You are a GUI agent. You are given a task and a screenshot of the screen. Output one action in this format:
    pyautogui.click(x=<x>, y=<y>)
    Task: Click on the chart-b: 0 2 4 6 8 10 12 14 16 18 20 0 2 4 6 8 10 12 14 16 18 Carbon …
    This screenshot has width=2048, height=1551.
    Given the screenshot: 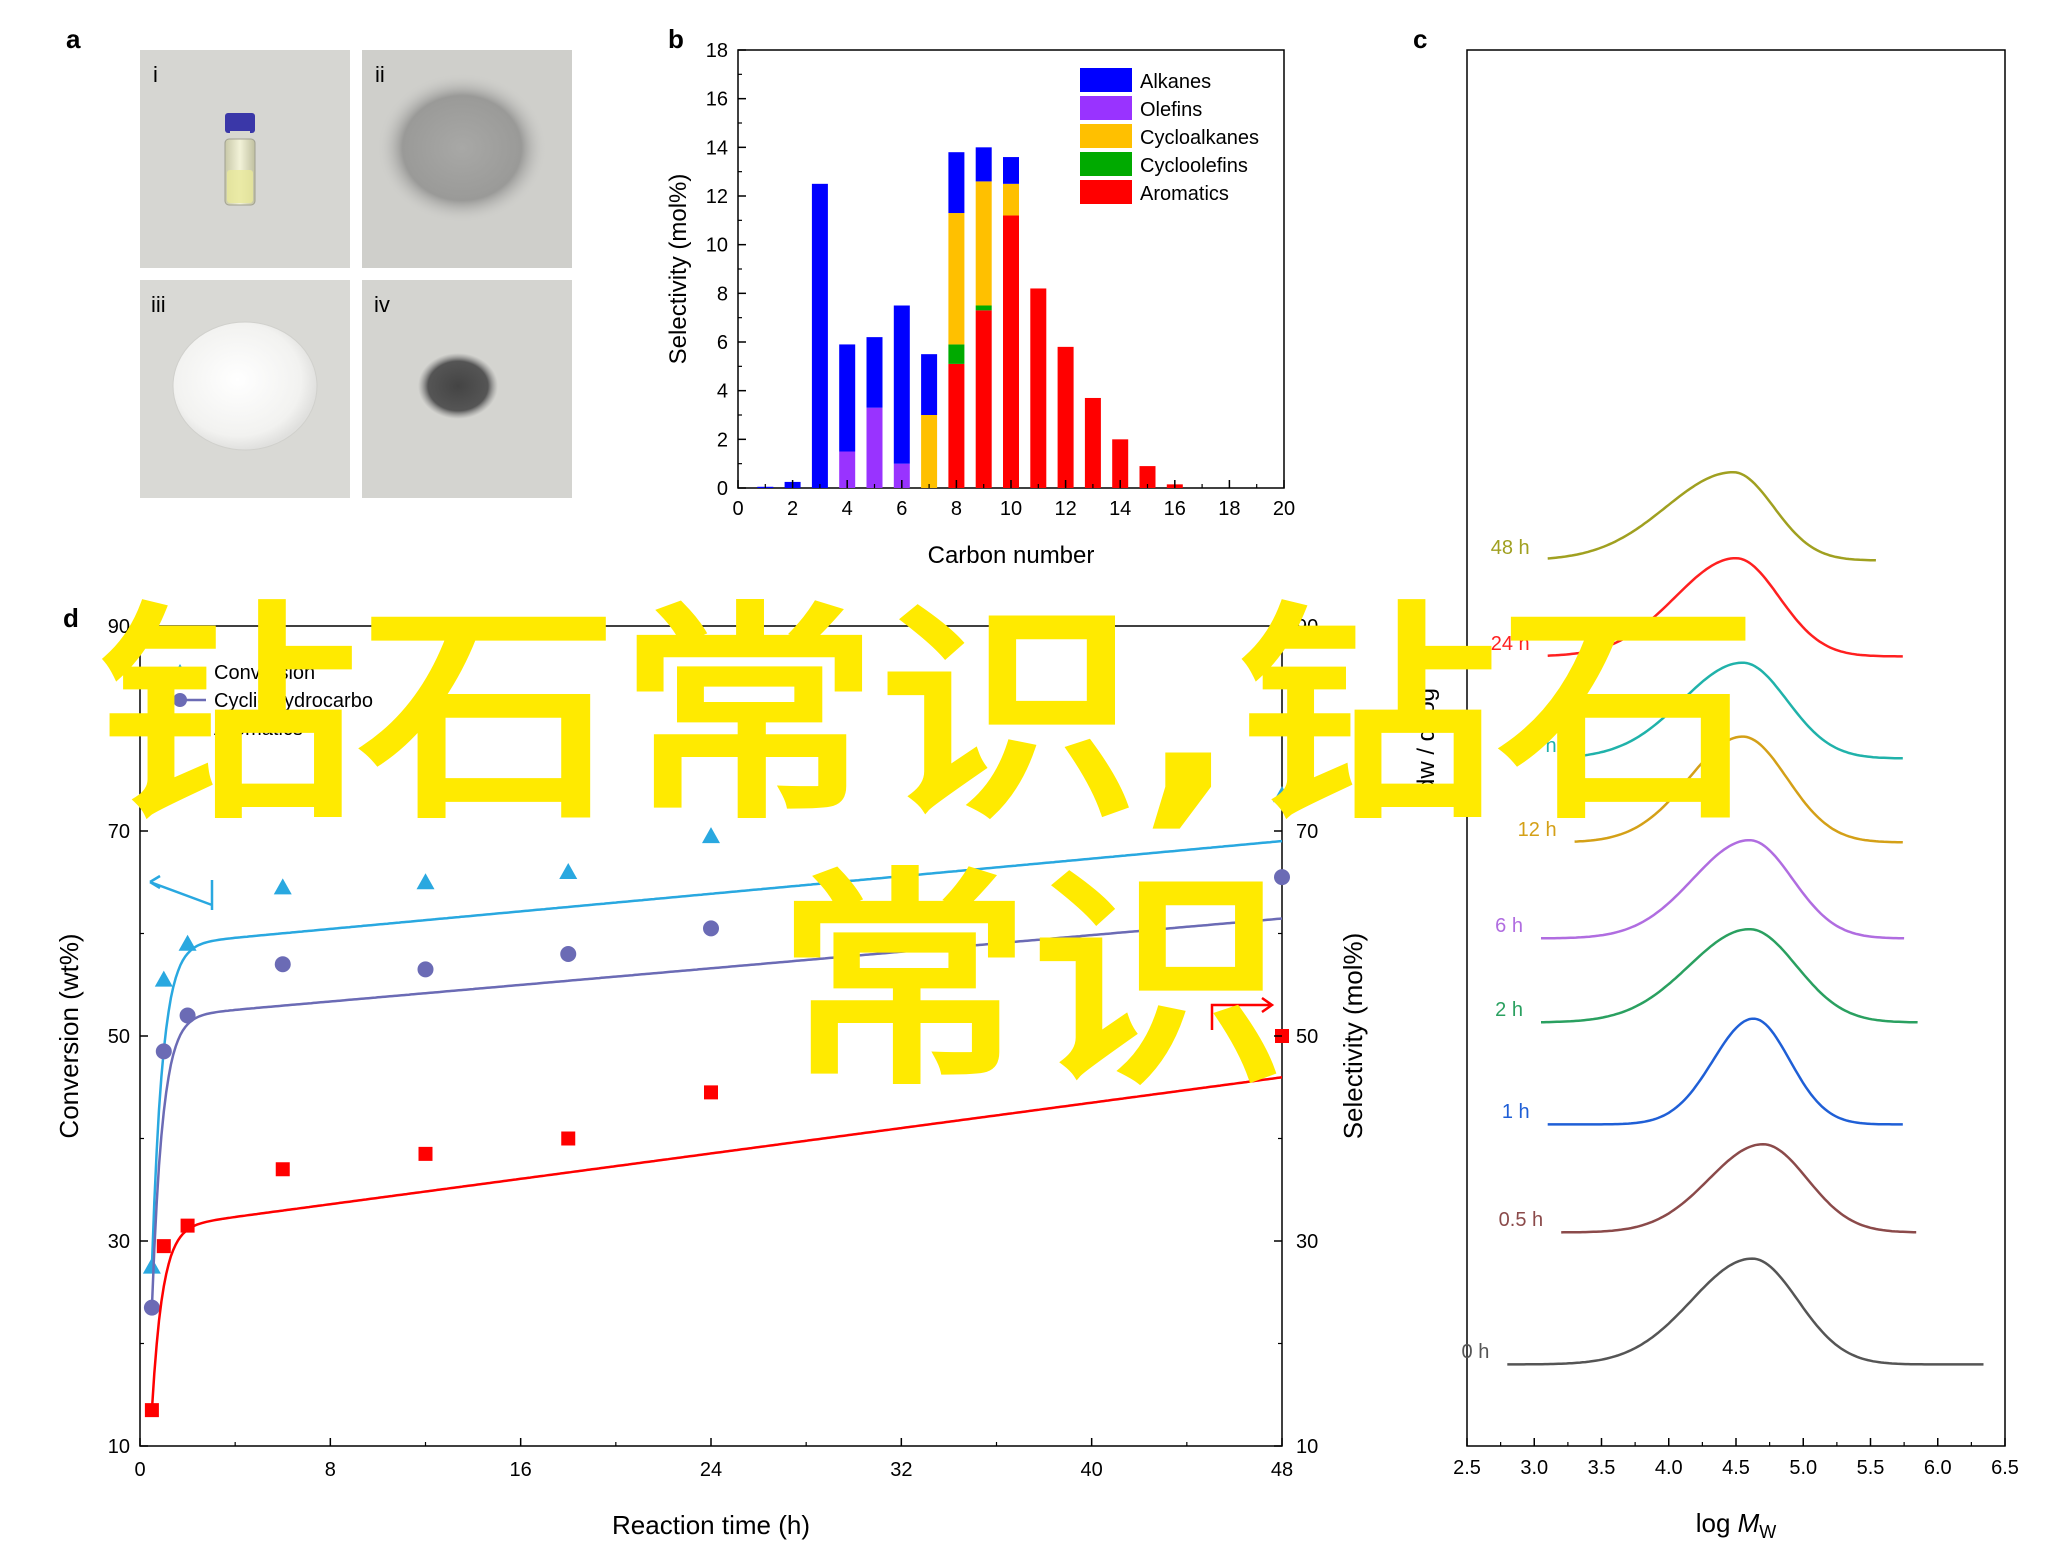 What is the action you would take?
    pyautogui.click(x=980, y=304)
    